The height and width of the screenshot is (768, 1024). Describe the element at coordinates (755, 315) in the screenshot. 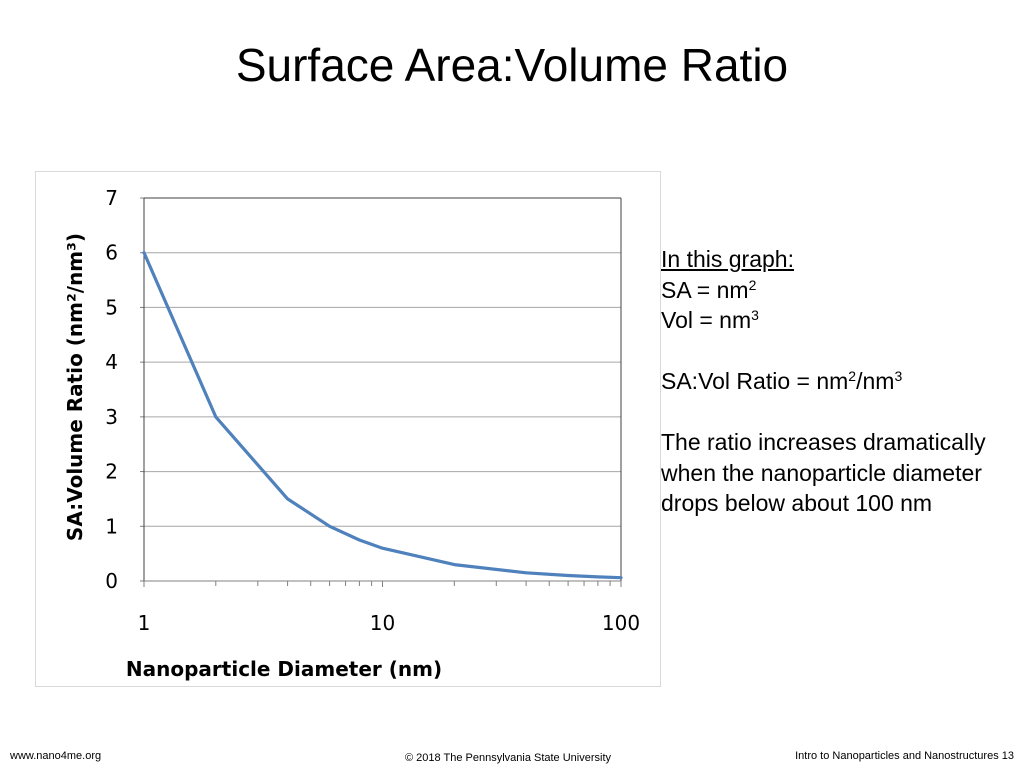

I see `vol-exponent: 3` at that location.